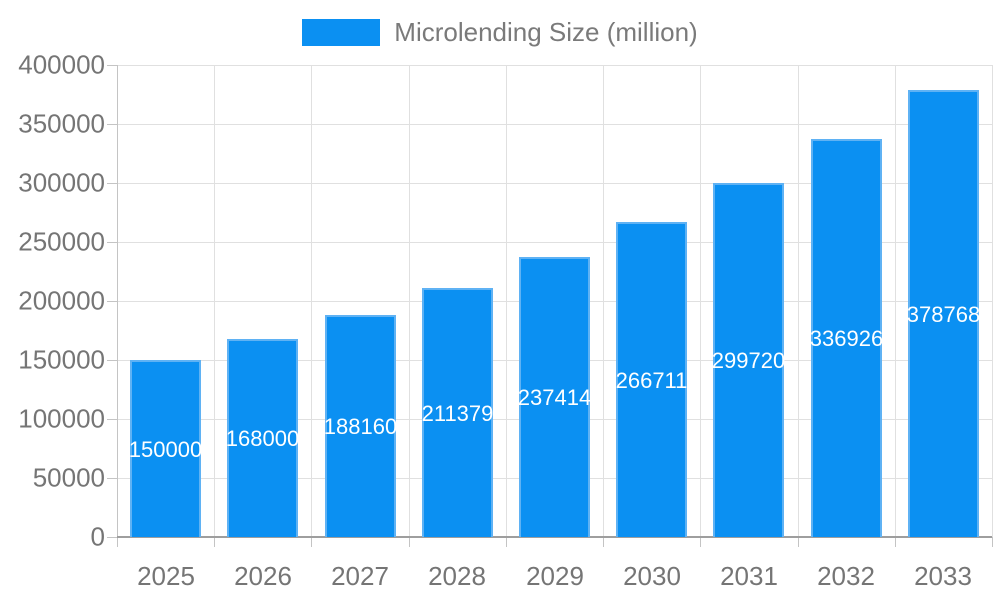 The image size is (1000, 600). I want to click on x-tick-label: 2032, so click(846, 576).